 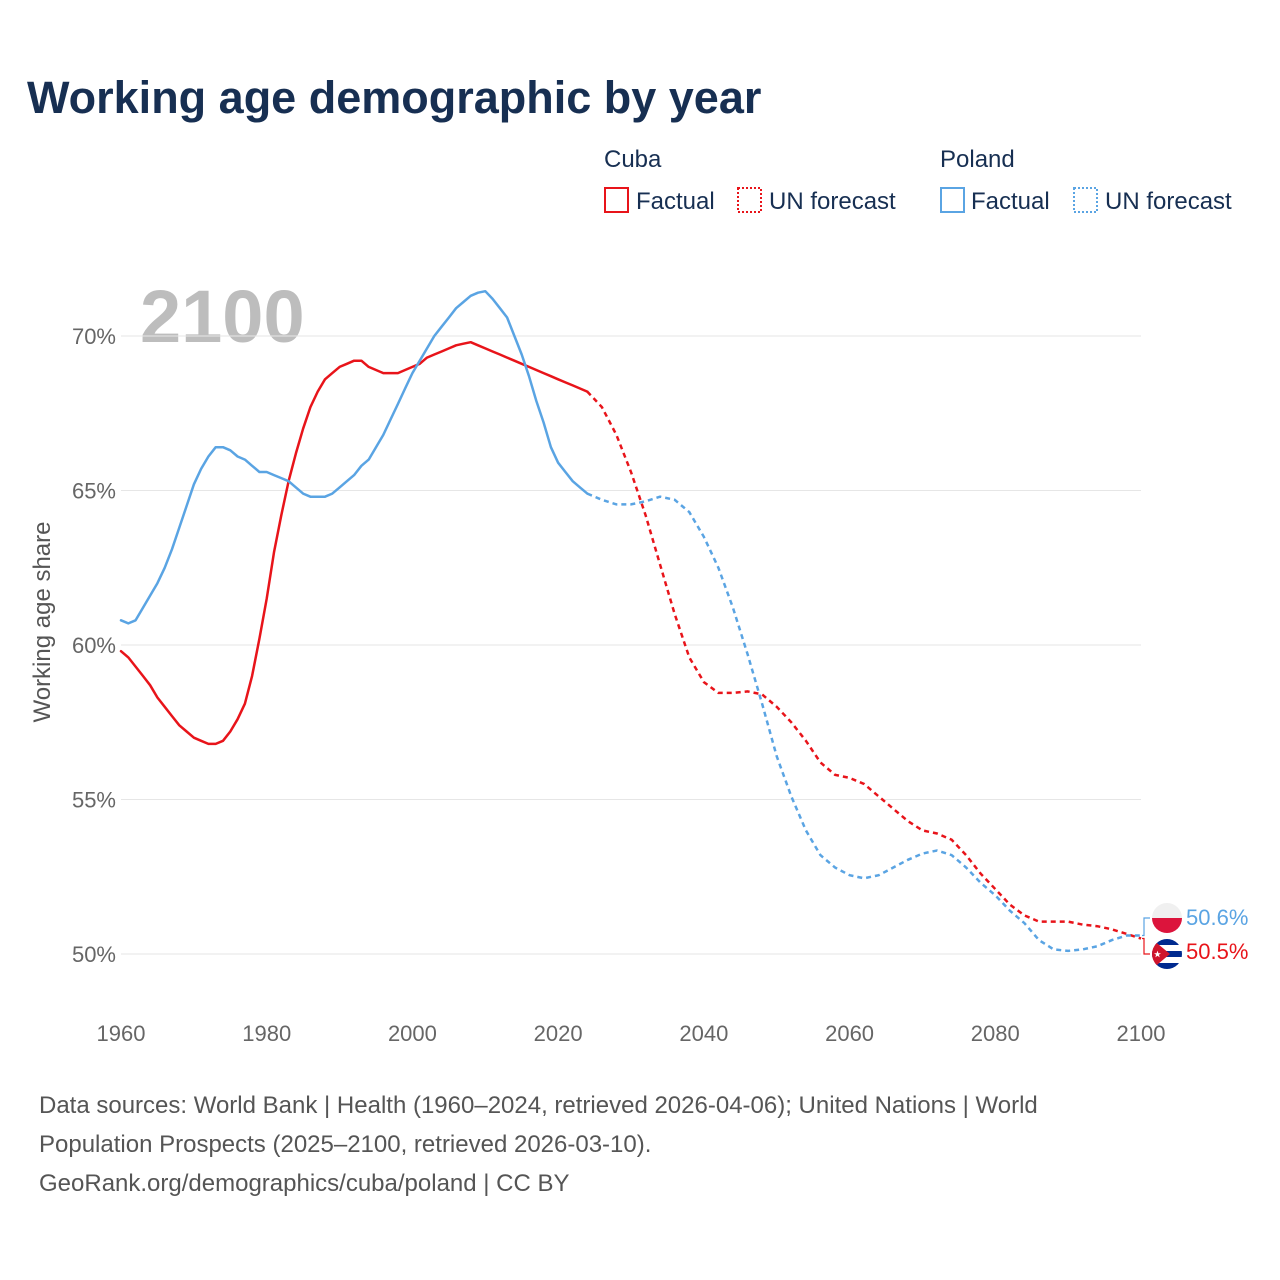 What do you see at coordinates (977, 159) in the screenshot?
I see `legend-group-poland: Poland` at bounding box center [977, 159].